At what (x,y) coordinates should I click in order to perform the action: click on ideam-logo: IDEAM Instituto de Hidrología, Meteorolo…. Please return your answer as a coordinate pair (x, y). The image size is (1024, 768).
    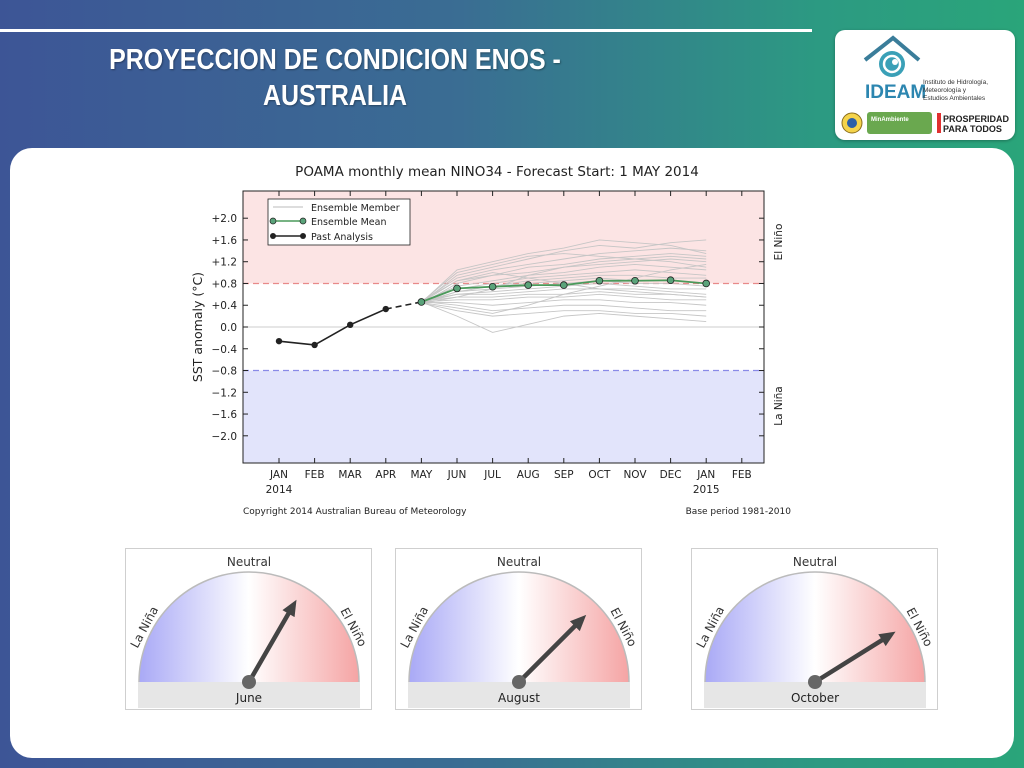
    Looking at the image, I should click on (925, 84).